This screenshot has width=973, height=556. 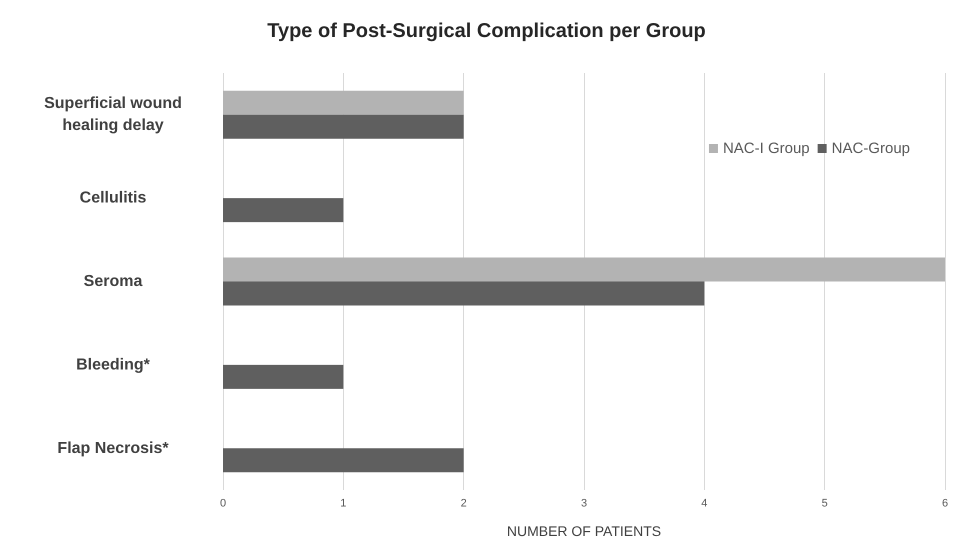 I want to click on x-tick-label: 1, so click(x=343, y=504).